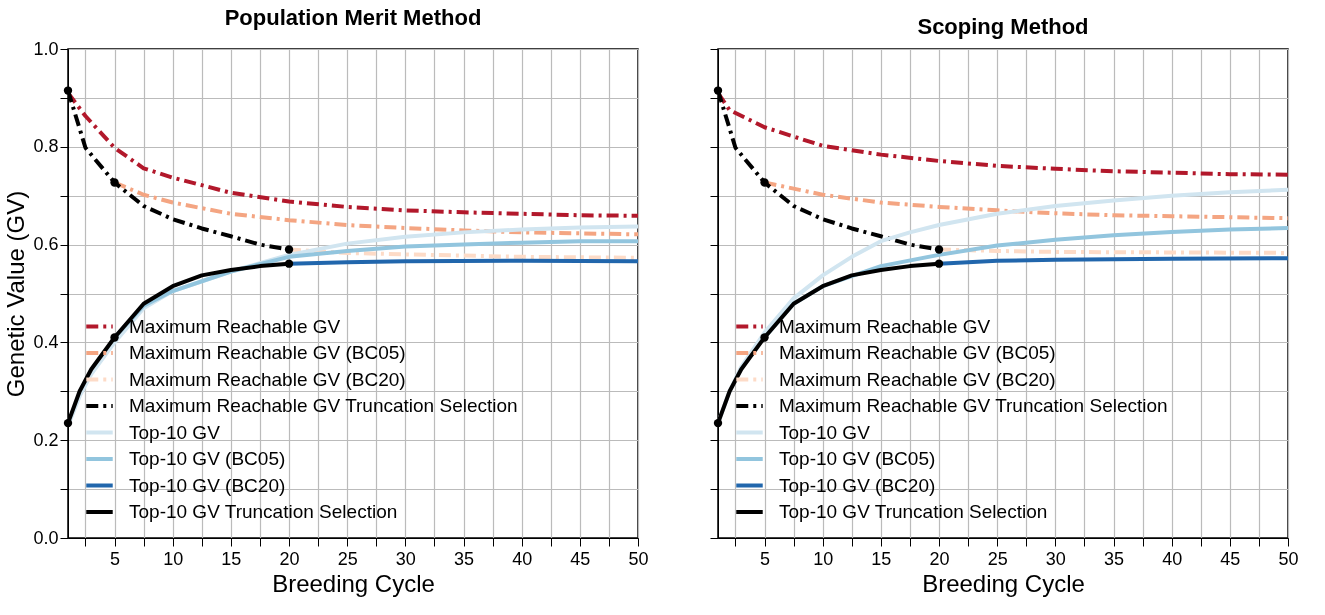 The image size is (1325, 615). What do you see at coordinates (46, 341) in the screenshot?
I see `y-tick-label: 0.4` at bounding box center [46, 341].